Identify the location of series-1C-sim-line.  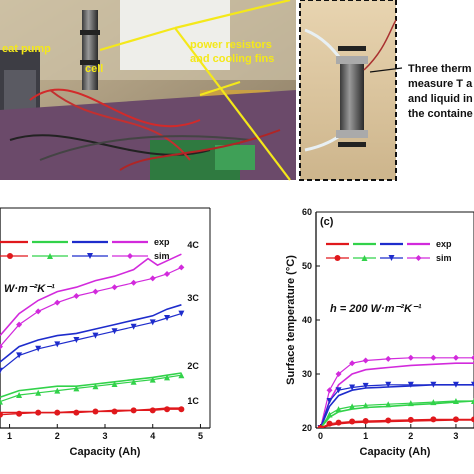
(397, 423).